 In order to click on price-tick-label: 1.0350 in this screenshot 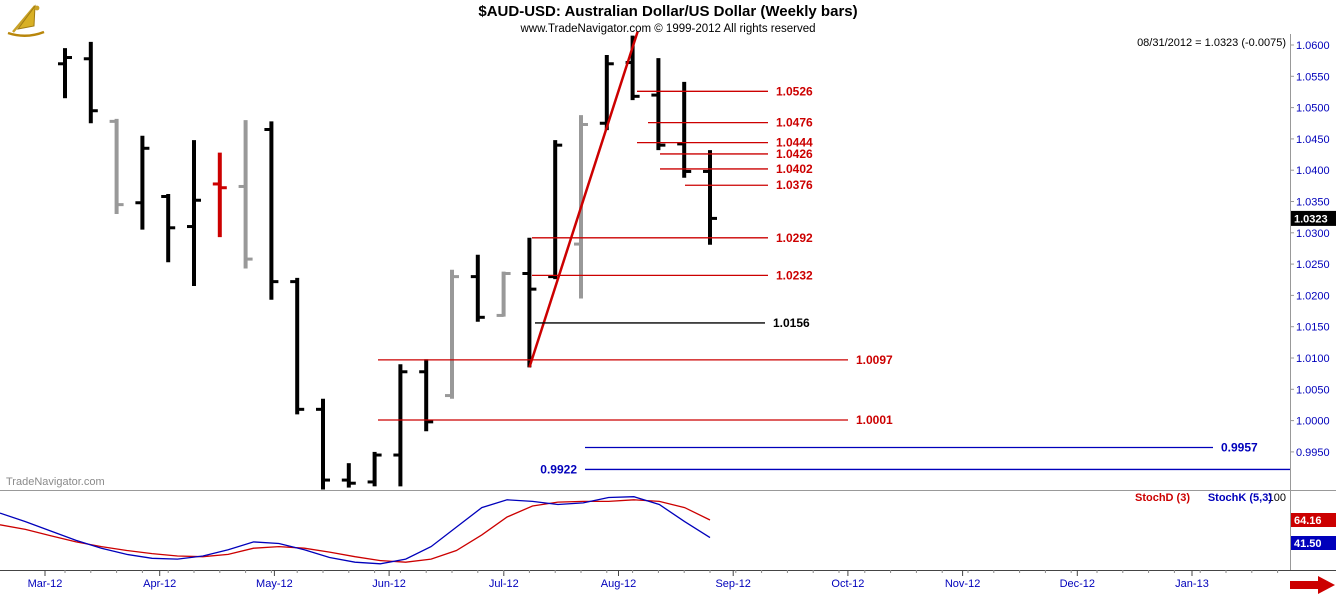, I will do `click(1313, 203)`.